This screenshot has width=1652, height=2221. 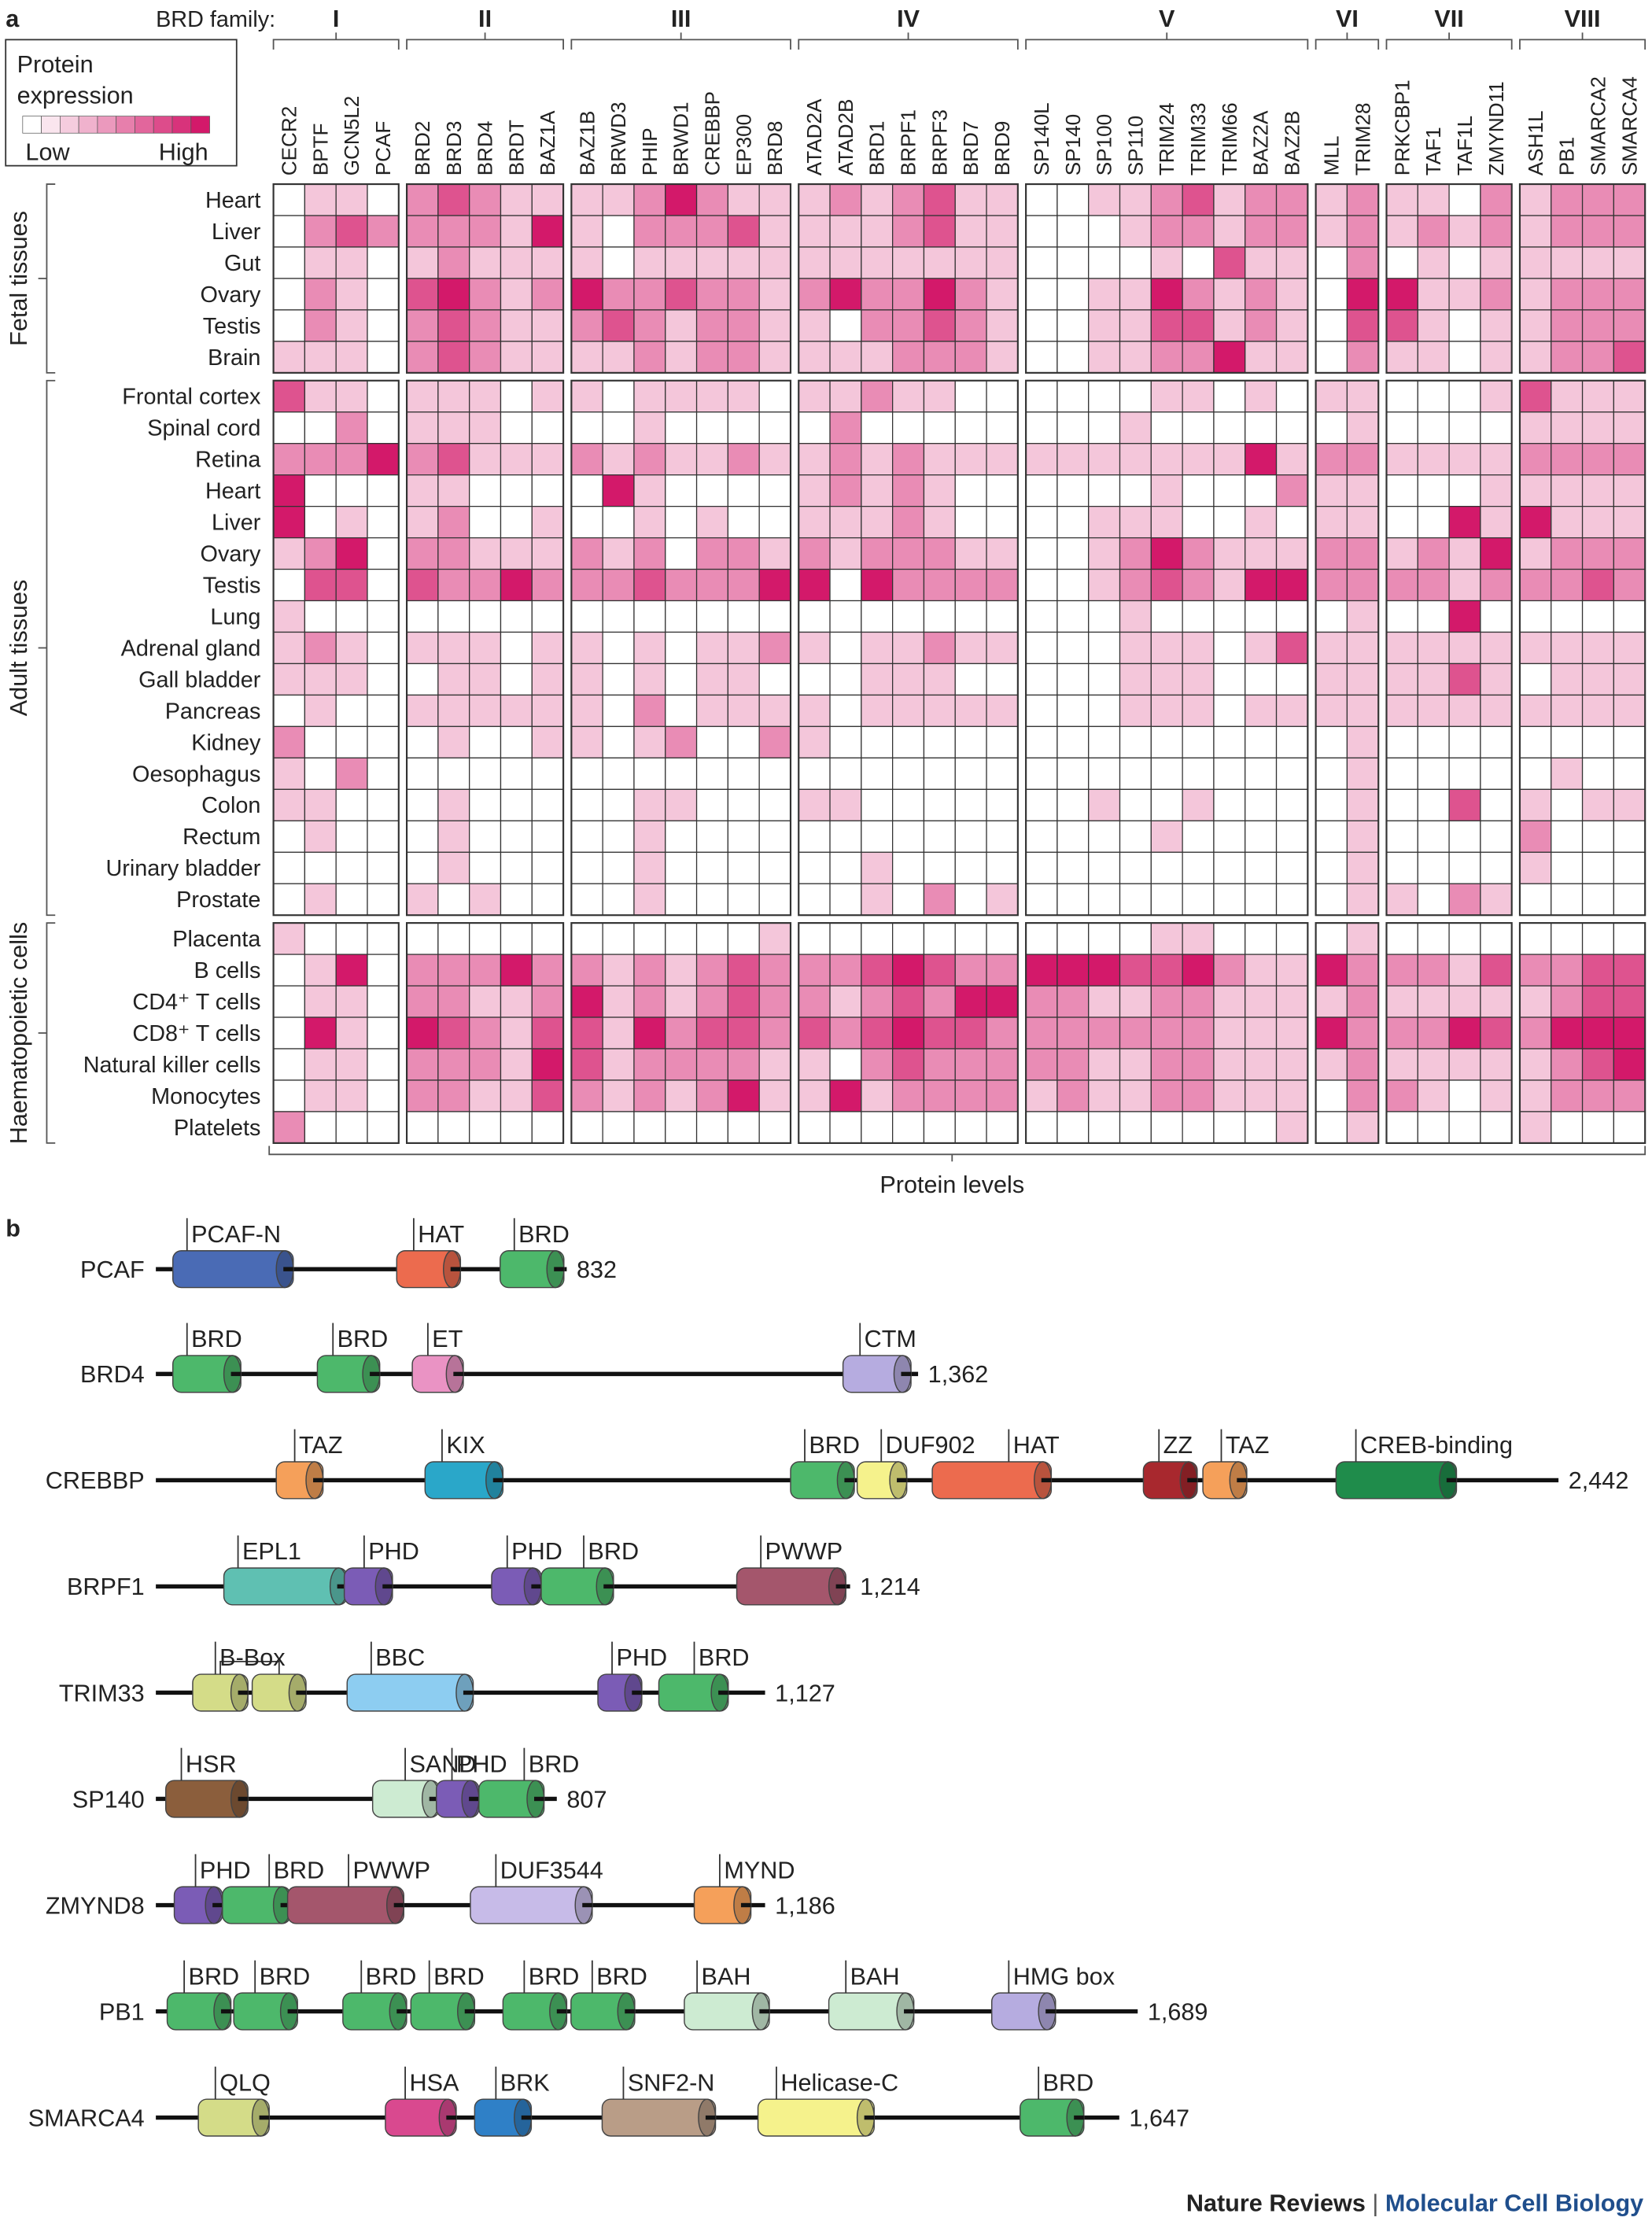 What do you see at coordinates (712, 133) in the screenshot?
I see `protein-name: CREBBP` at bounding box center [712, 133].